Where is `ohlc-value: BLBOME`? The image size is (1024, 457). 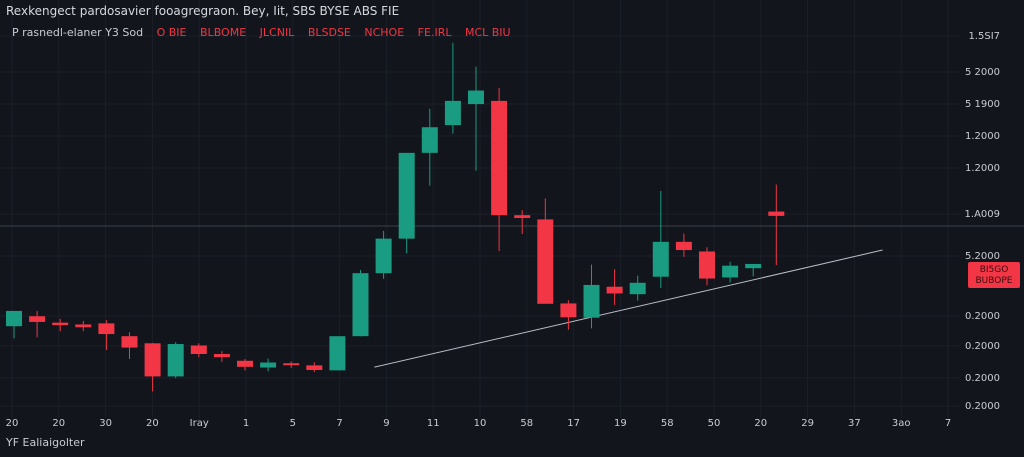
ohlc-value: BLBOME is located at coordinates (223, 32).